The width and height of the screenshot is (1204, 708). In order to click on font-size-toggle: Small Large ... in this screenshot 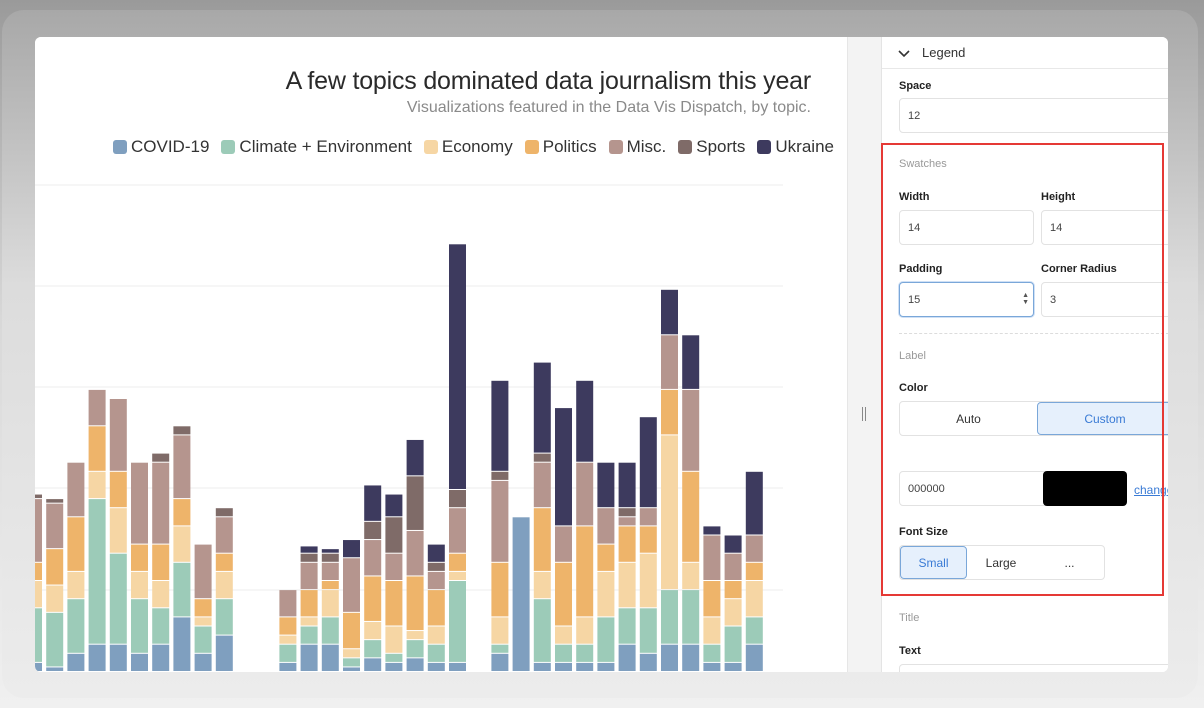, I will do `click(1002, 562)`.